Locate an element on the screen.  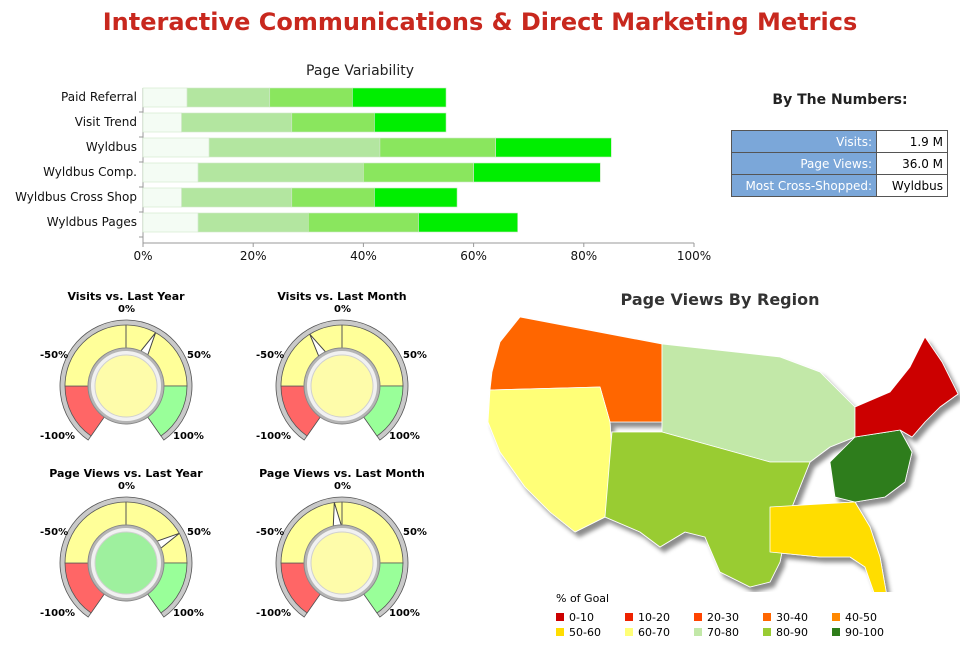
numbers-title: By The Numbers: is located at coordinates (840, 100).